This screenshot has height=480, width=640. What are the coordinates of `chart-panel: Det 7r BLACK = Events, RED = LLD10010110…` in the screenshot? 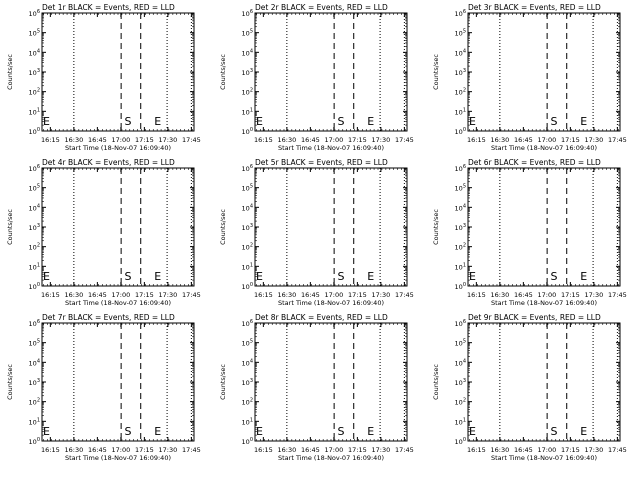 It's located at (103, 387).